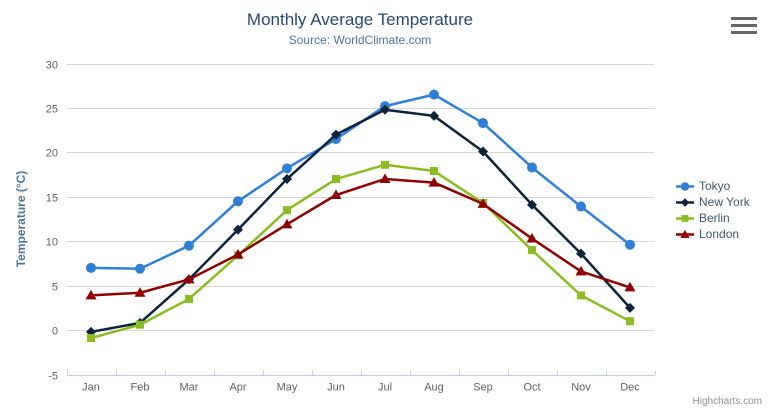 The height and width of the screenshot is (416, 769). I want to click on circle-legend-marker-icon, so click(685, 186).